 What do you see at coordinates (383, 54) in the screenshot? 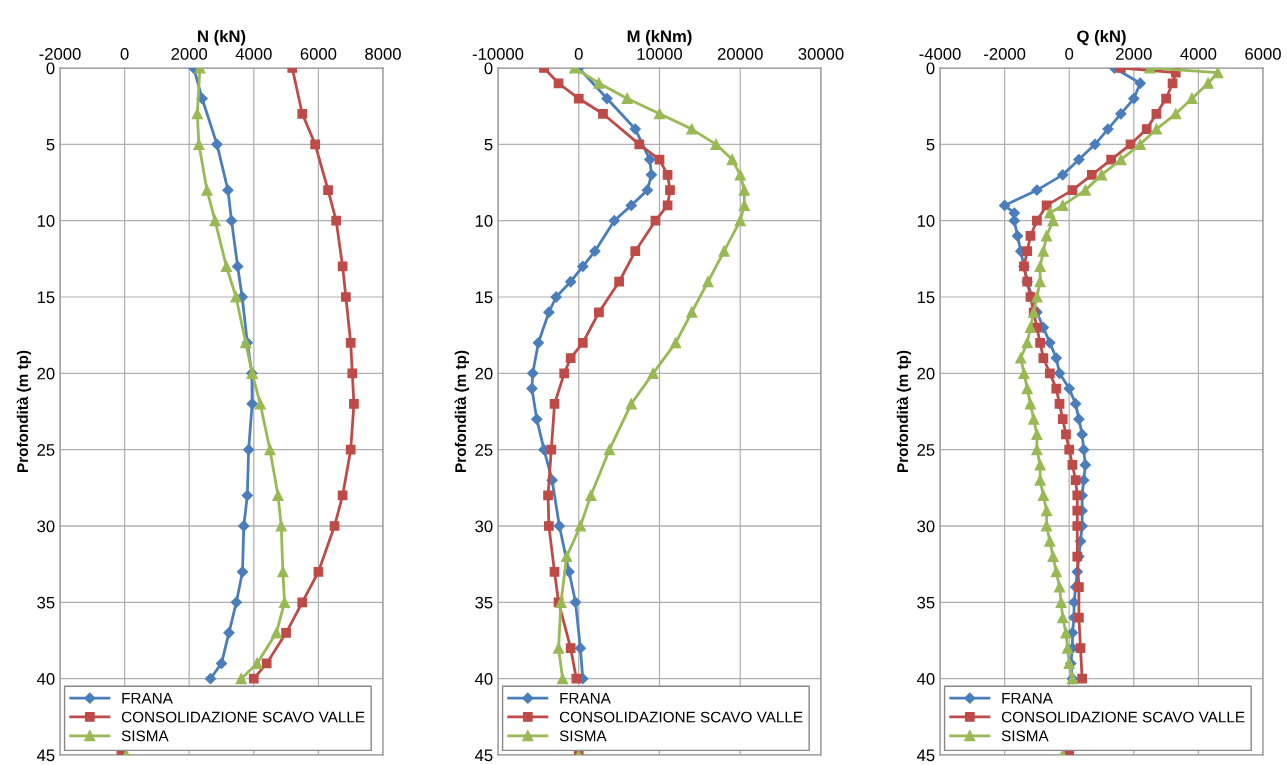
I see `x-tick-label: 8000` at bounding box center [383, 54].